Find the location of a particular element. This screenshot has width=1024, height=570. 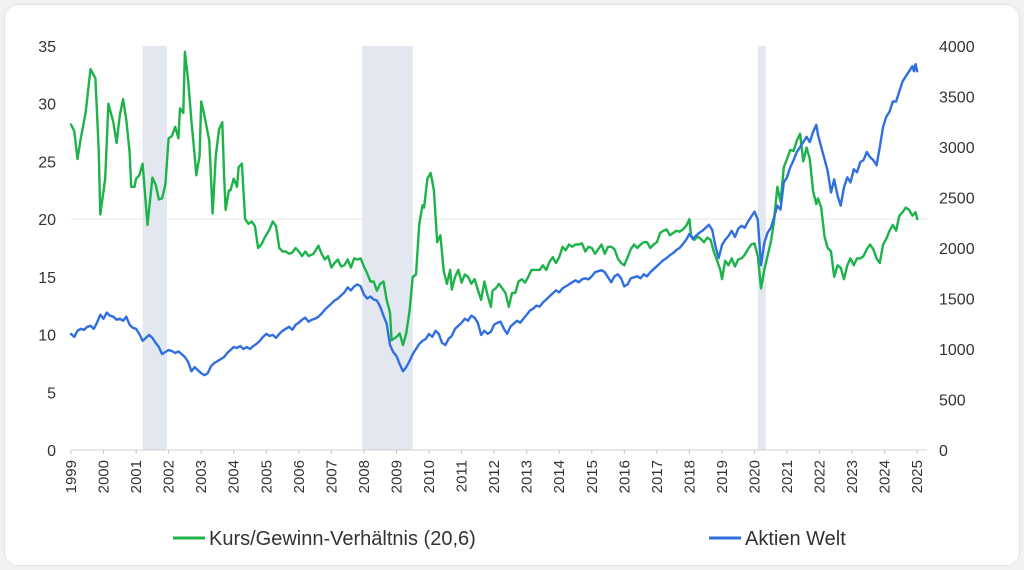

y-left-tick-label: 30 is located at coordinates (47, 105).